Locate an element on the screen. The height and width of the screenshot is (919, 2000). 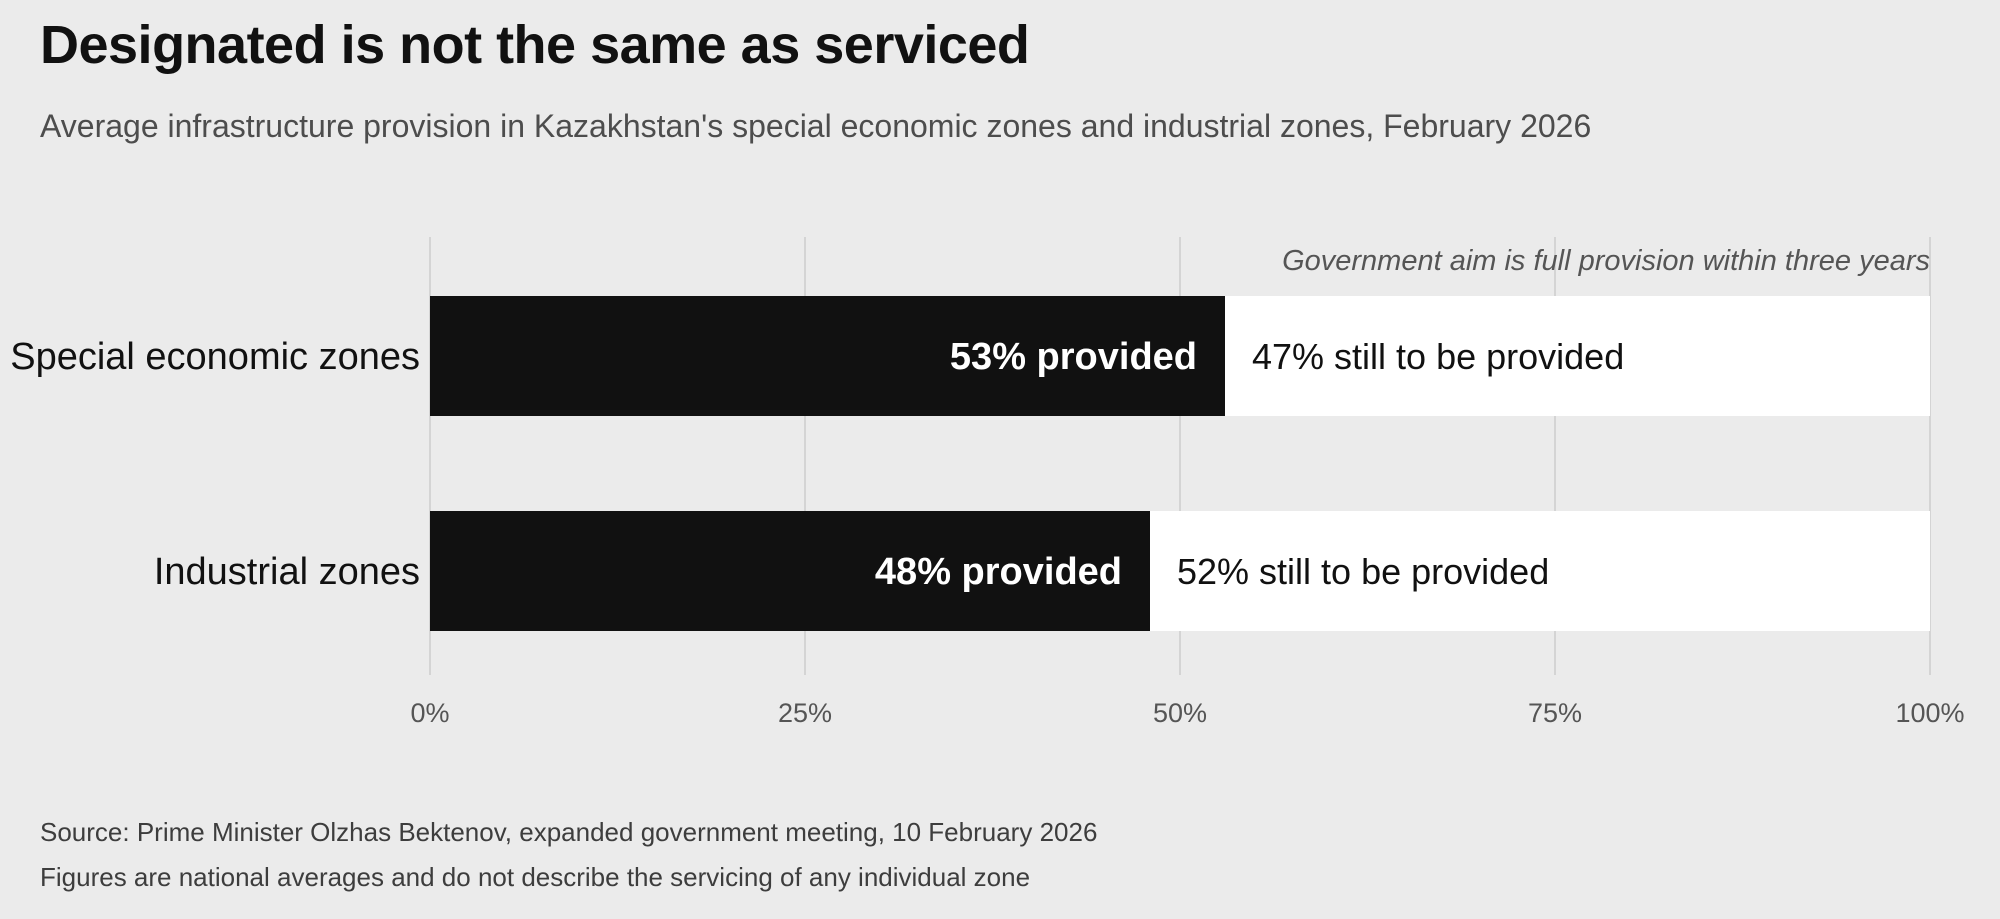
x-tick-label-0: 0% is located at coordinates (429, 713).